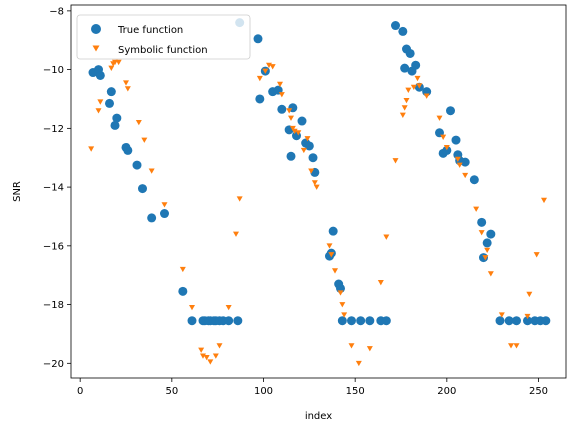 The width and height of the screenshot is (574, 433). What do you see at coordinates (53, 188) in the screenshot?
I see `y-tick-label: −14` at bounding box center [53, 188].